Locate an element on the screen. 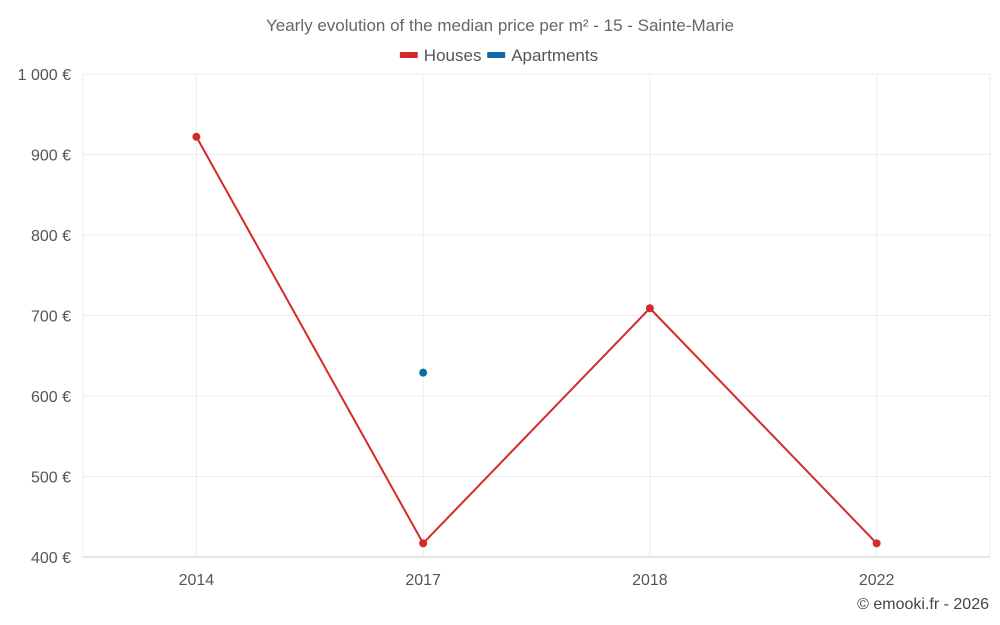 This screenshot has width=1000, height=625. legend-label-houses: Houses is located at coordinates (453, 55).